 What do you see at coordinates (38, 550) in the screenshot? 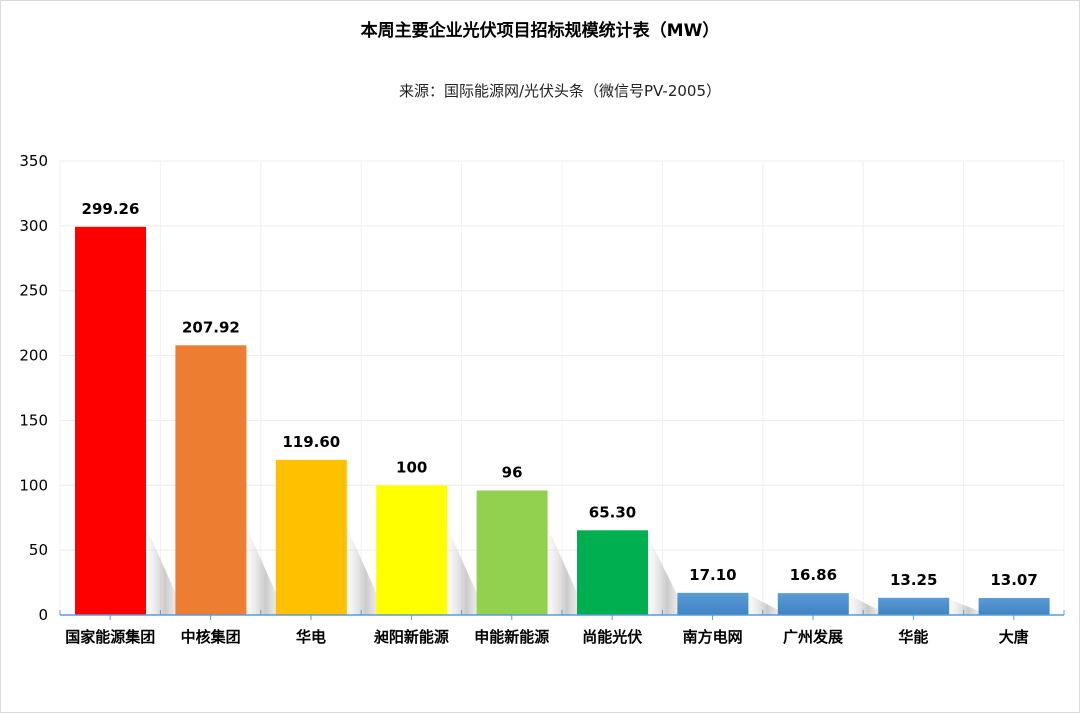
I see `y-tick-label: 50` at bounding box center [38, 550].